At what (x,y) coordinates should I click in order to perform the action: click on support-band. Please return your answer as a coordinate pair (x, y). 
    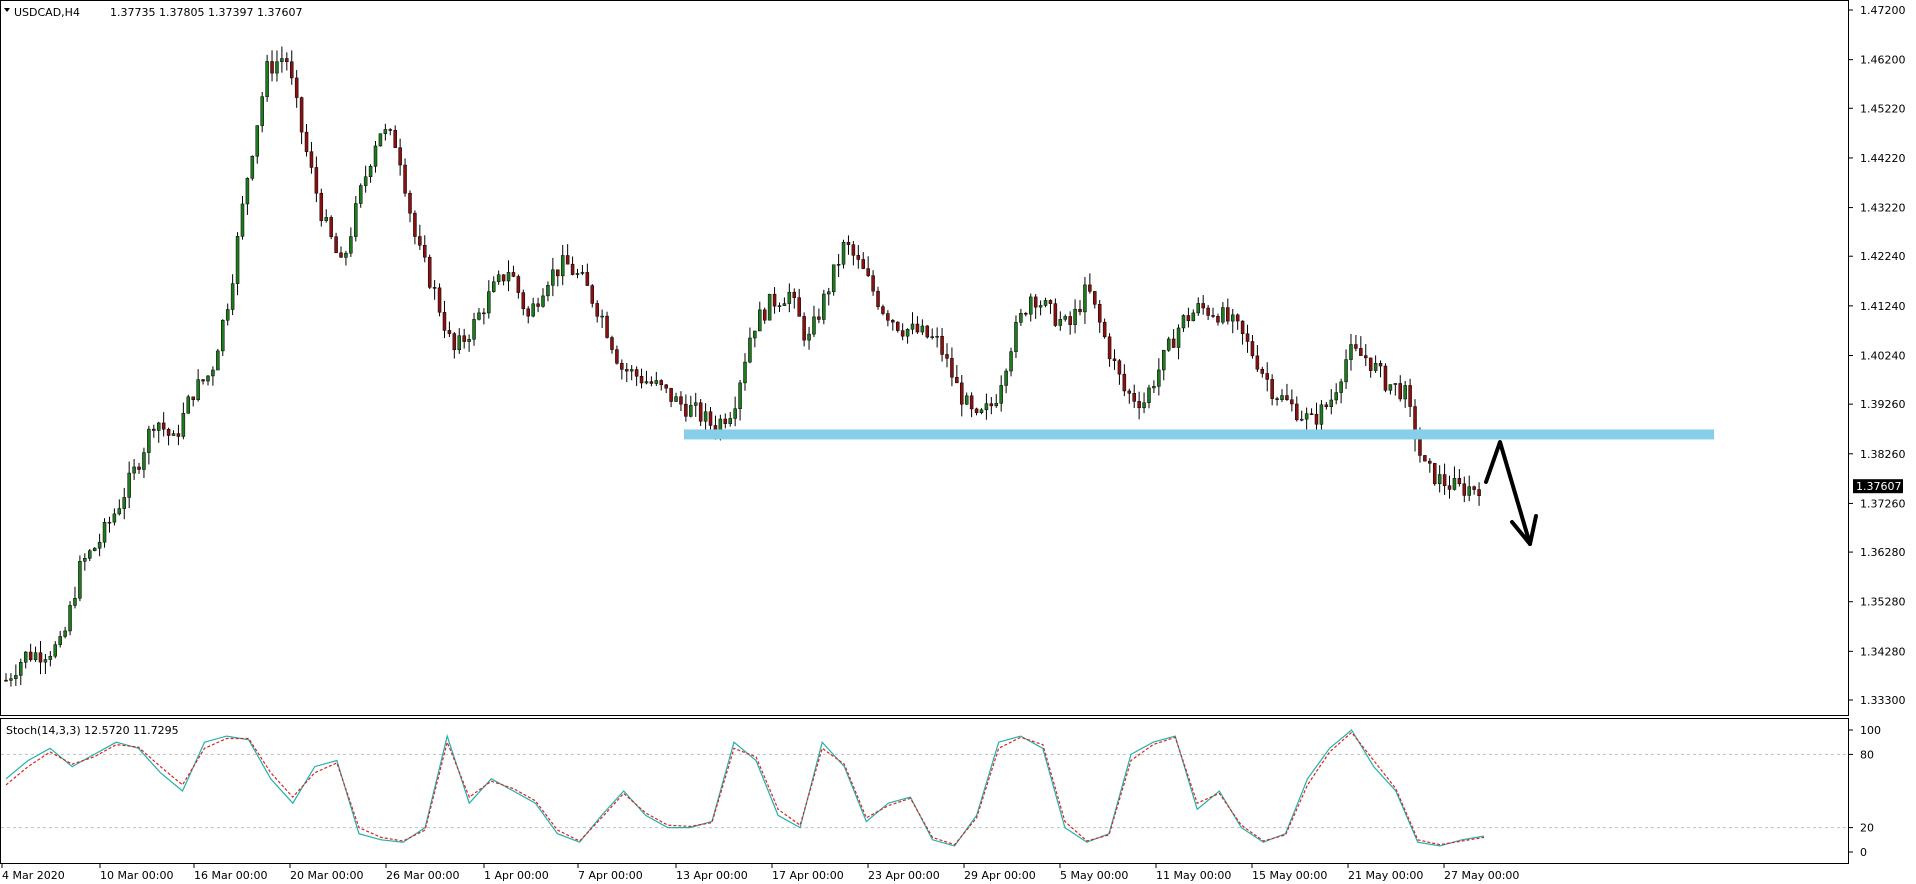
    Looking at the image, I should click on (1199, 434).